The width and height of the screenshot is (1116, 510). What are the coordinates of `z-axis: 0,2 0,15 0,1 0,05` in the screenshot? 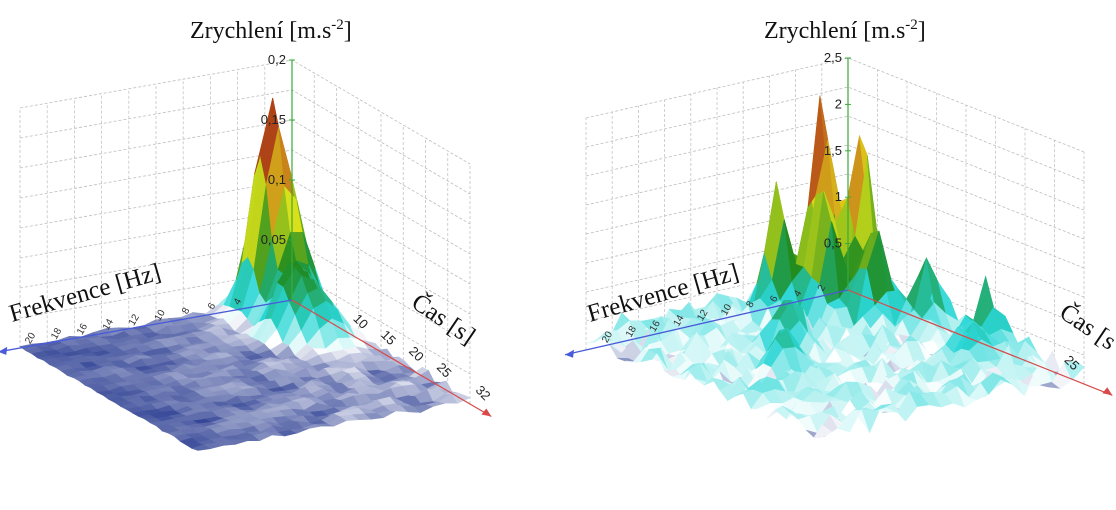 It's located at (278, 176).